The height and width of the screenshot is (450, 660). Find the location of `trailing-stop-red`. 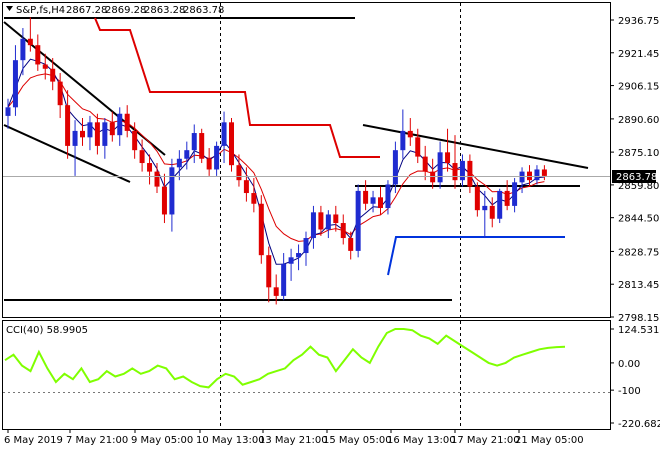

trailing-stop-red is located at coordinates (237, 87).